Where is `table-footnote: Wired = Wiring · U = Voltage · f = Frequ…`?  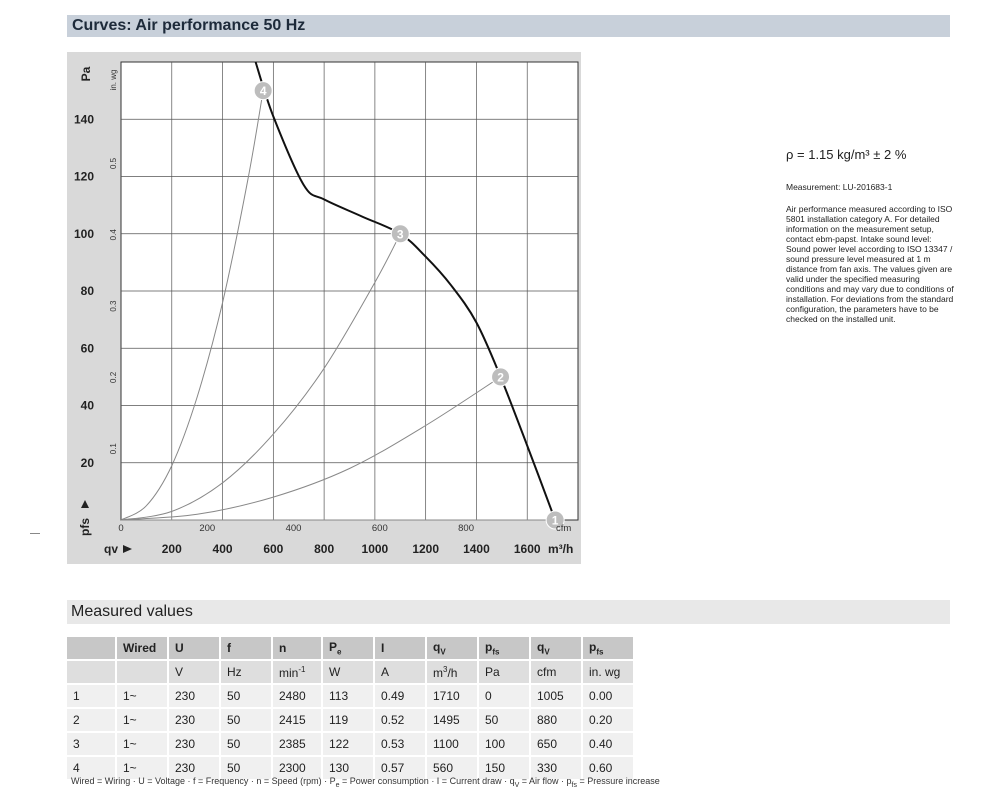
table-footnote: Wired = Wiring · U = Voltage · f = Frequ… is located at coordinates (365, 782).